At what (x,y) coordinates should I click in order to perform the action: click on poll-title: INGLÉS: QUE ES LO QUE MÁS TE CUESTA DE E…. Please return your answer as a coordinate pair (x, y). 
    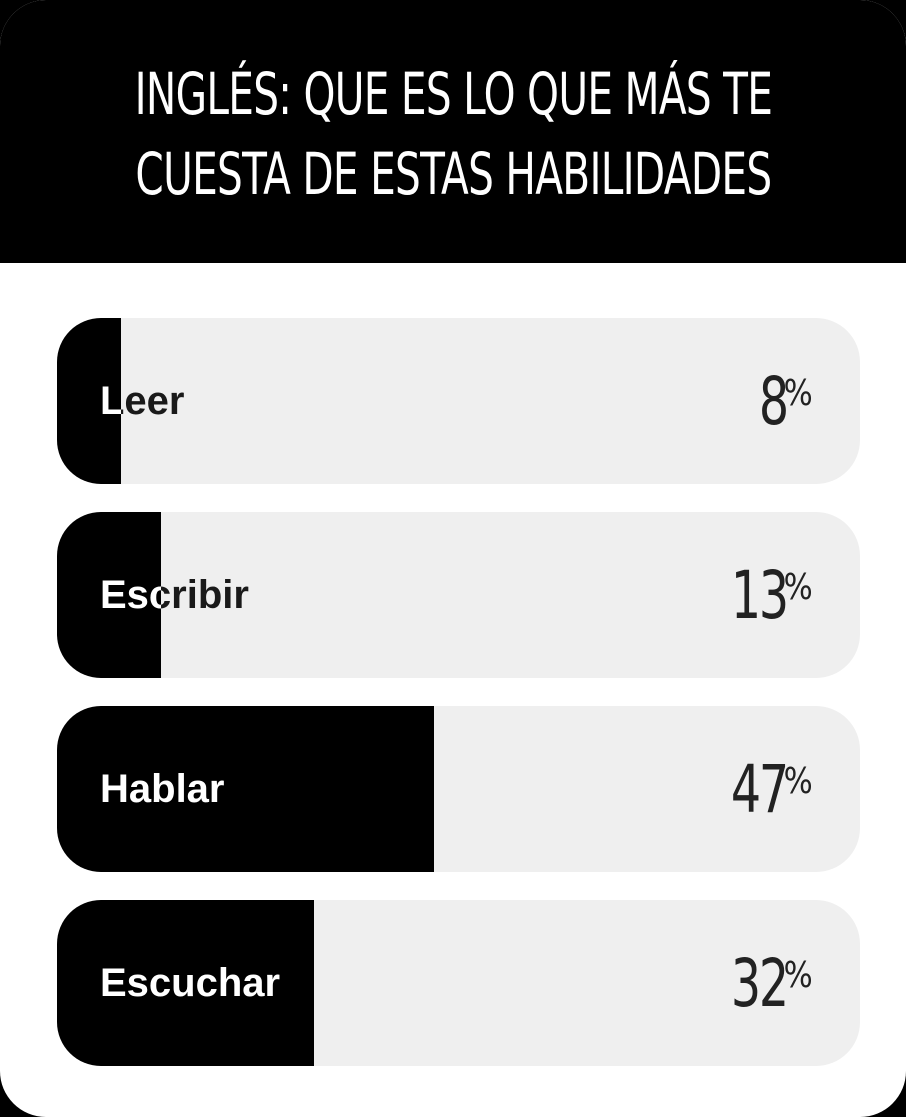
    Looking at the image, I should click on (453, 132).